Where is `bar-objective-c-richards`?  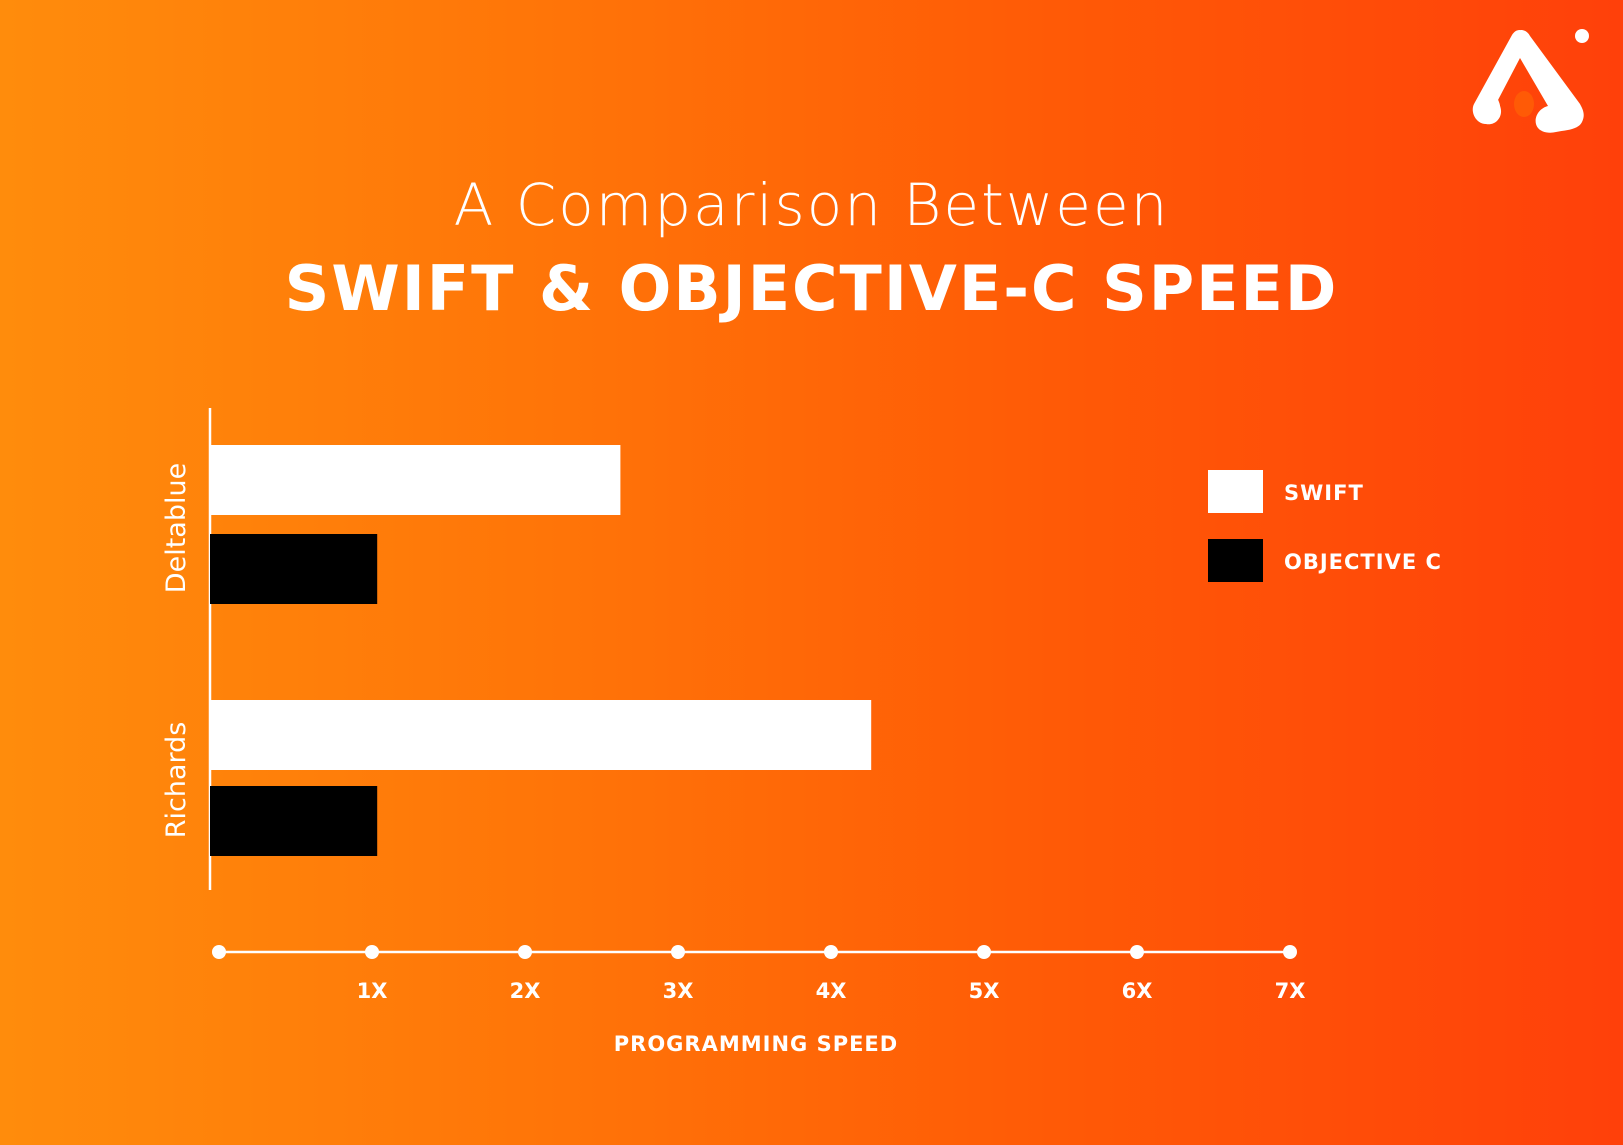
bar-objective-c-richards is located at coordinates (294, 821).